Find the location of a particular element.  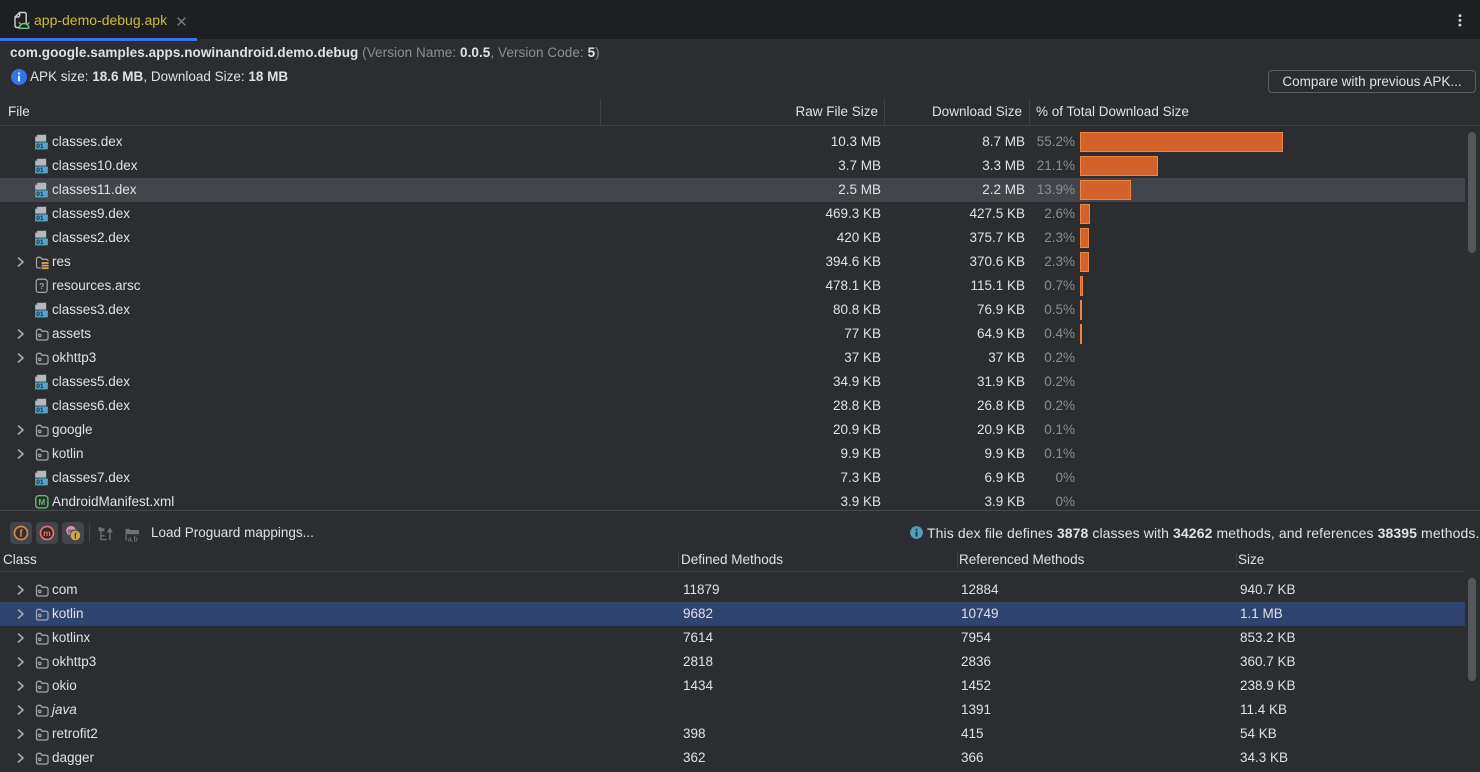

svg-text: M is located at coordinates (41, 502).